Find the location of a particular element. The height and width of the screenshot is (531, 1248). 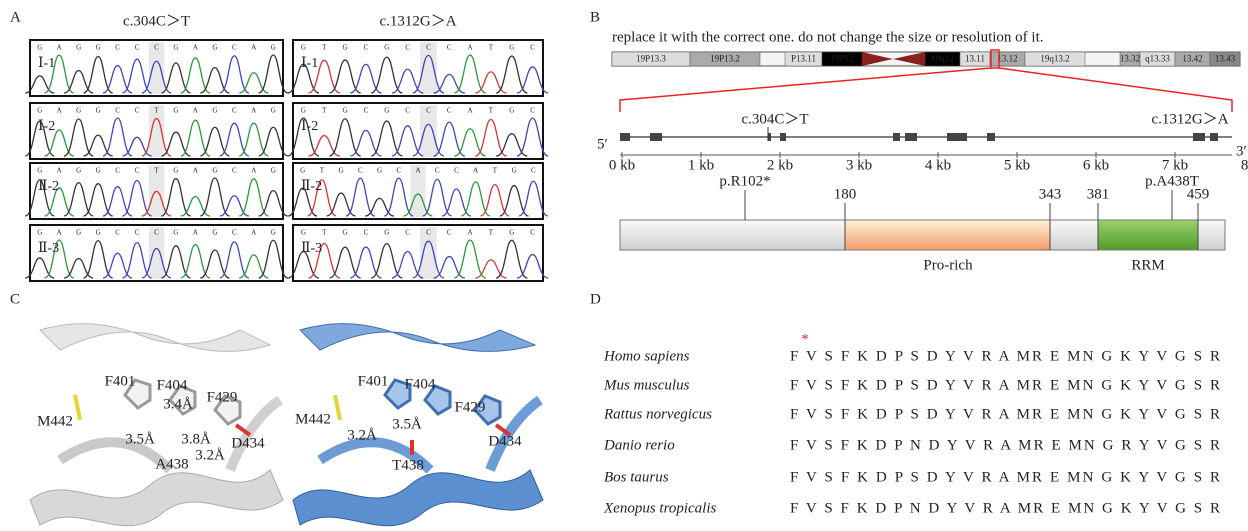

kb-label: 8 kb is located at coordinates (1244, 165).